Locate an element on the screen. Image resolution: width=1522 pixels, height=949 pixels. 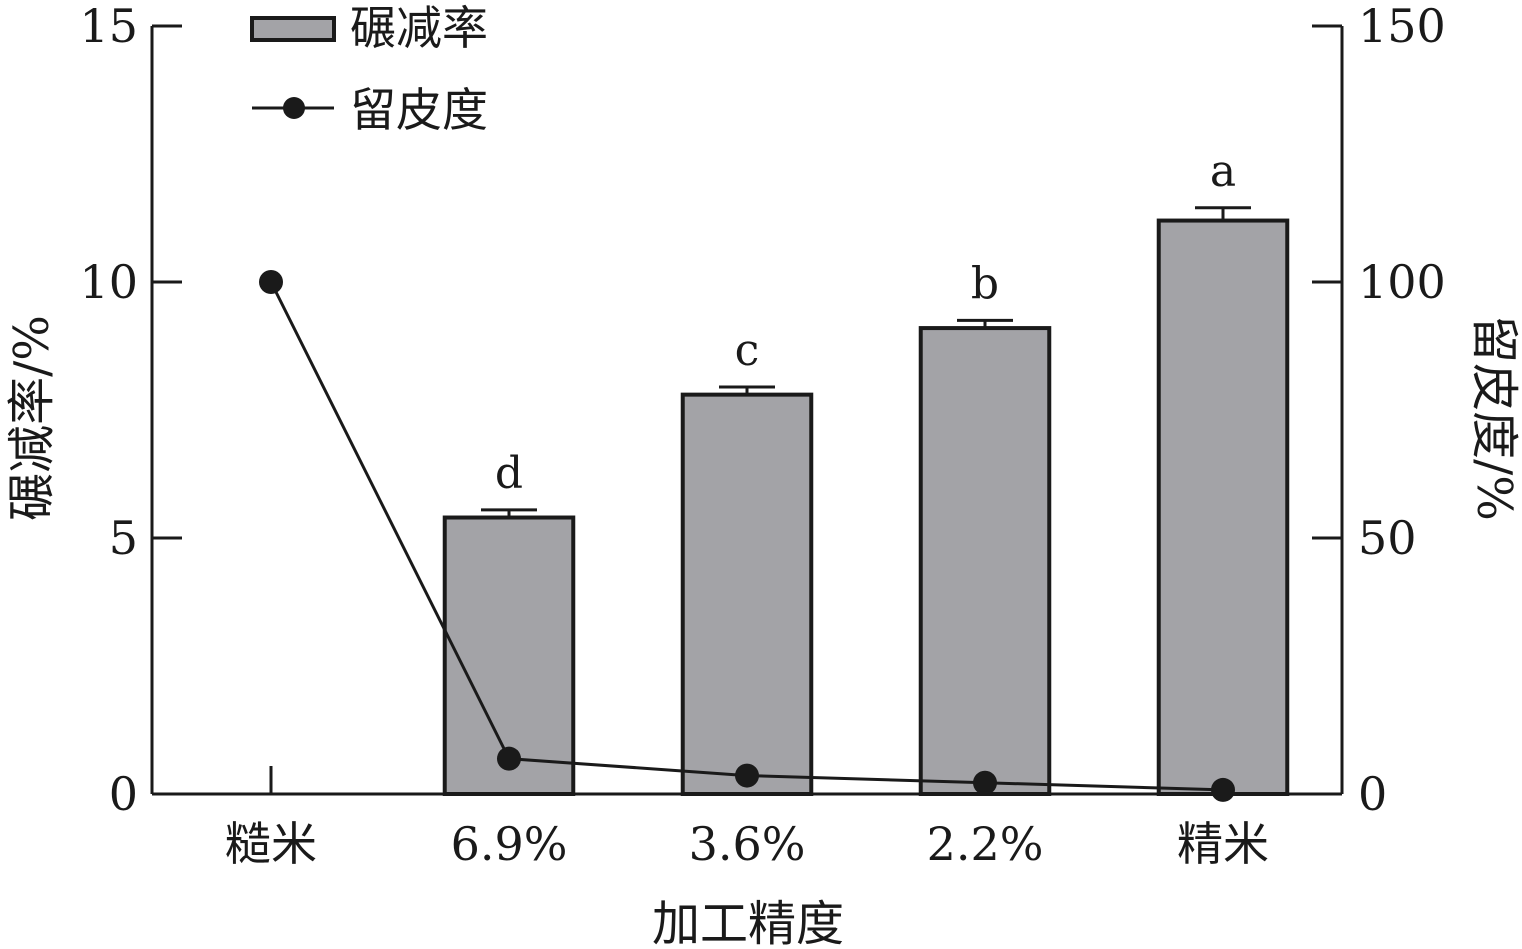
x-tick-label: 糙米 is located at coordinates (271, 844).